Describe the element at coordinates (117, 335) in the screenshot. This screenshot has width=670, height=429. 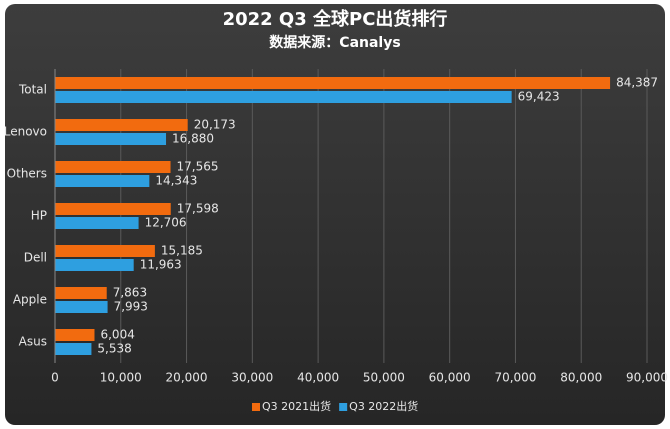
I see `value-label: 6,004` at that location.